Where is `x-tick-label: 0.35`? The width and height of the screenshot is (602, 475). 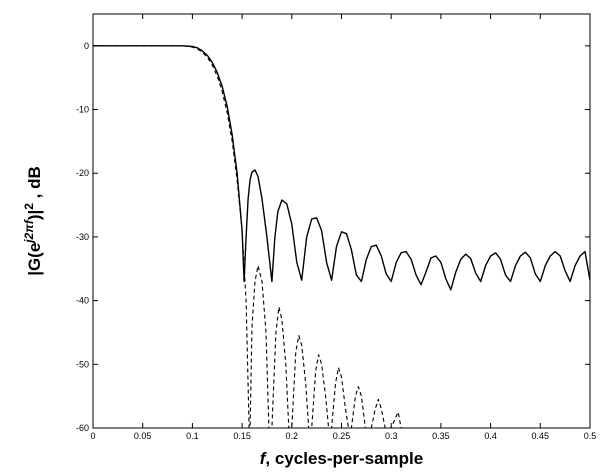
x-tick-label: 0.35 is located at coordinates (441, 436).